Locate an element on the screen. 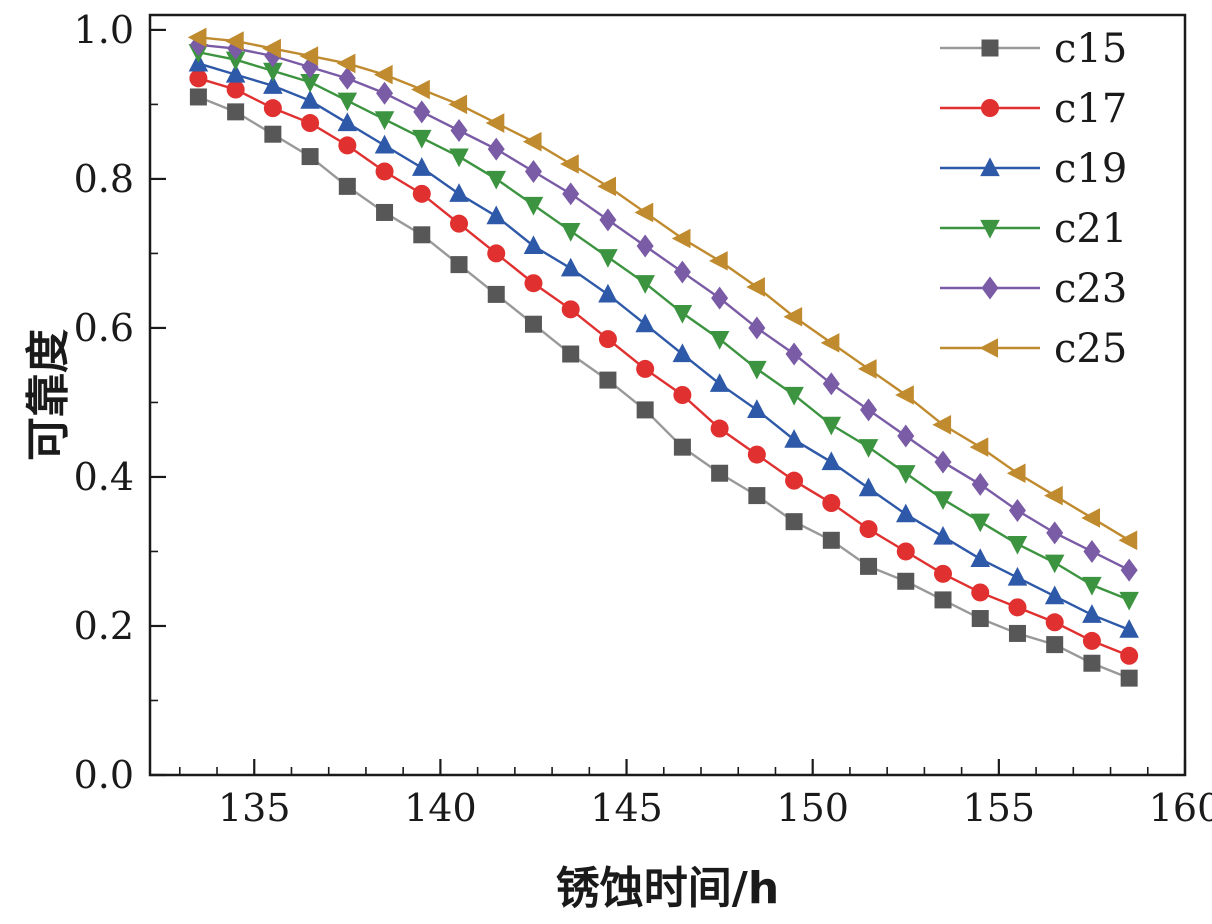  x-tick-label: 135 is located at coordinates (254, 808).